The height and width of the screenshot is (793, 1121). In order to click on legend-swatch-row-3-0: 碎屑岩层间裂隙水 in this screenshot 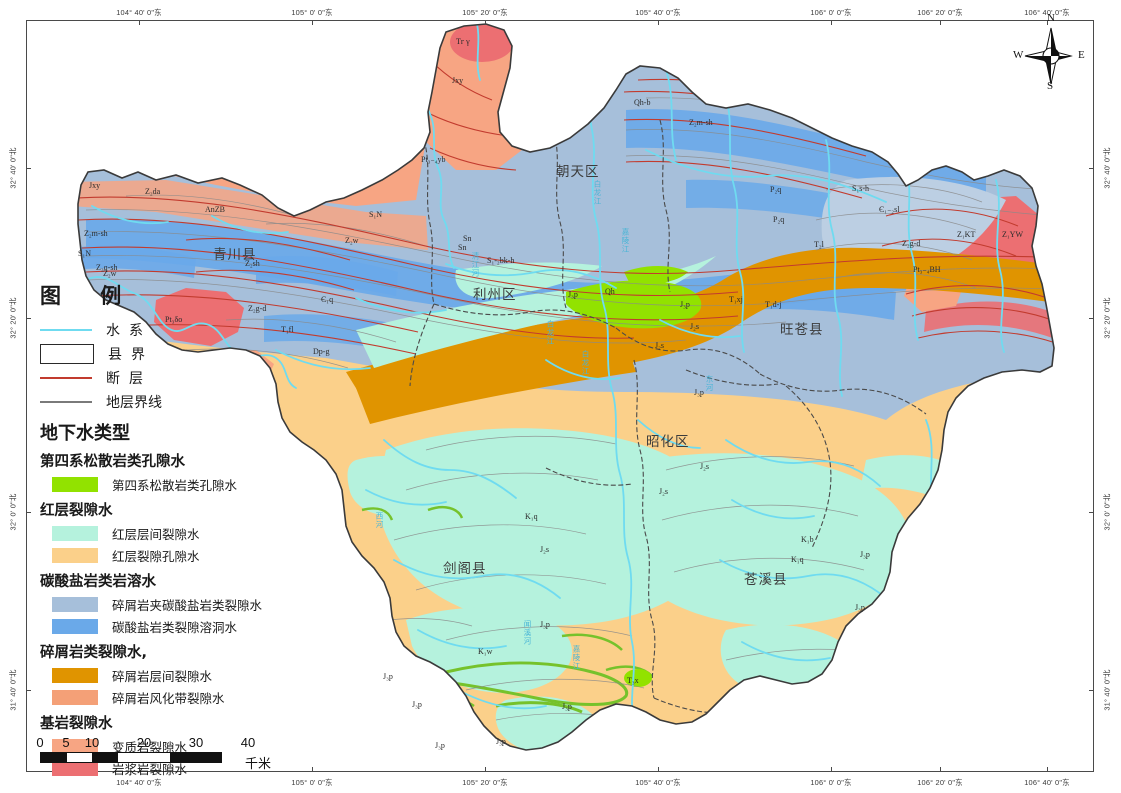, I will do `click(165, 675)`.